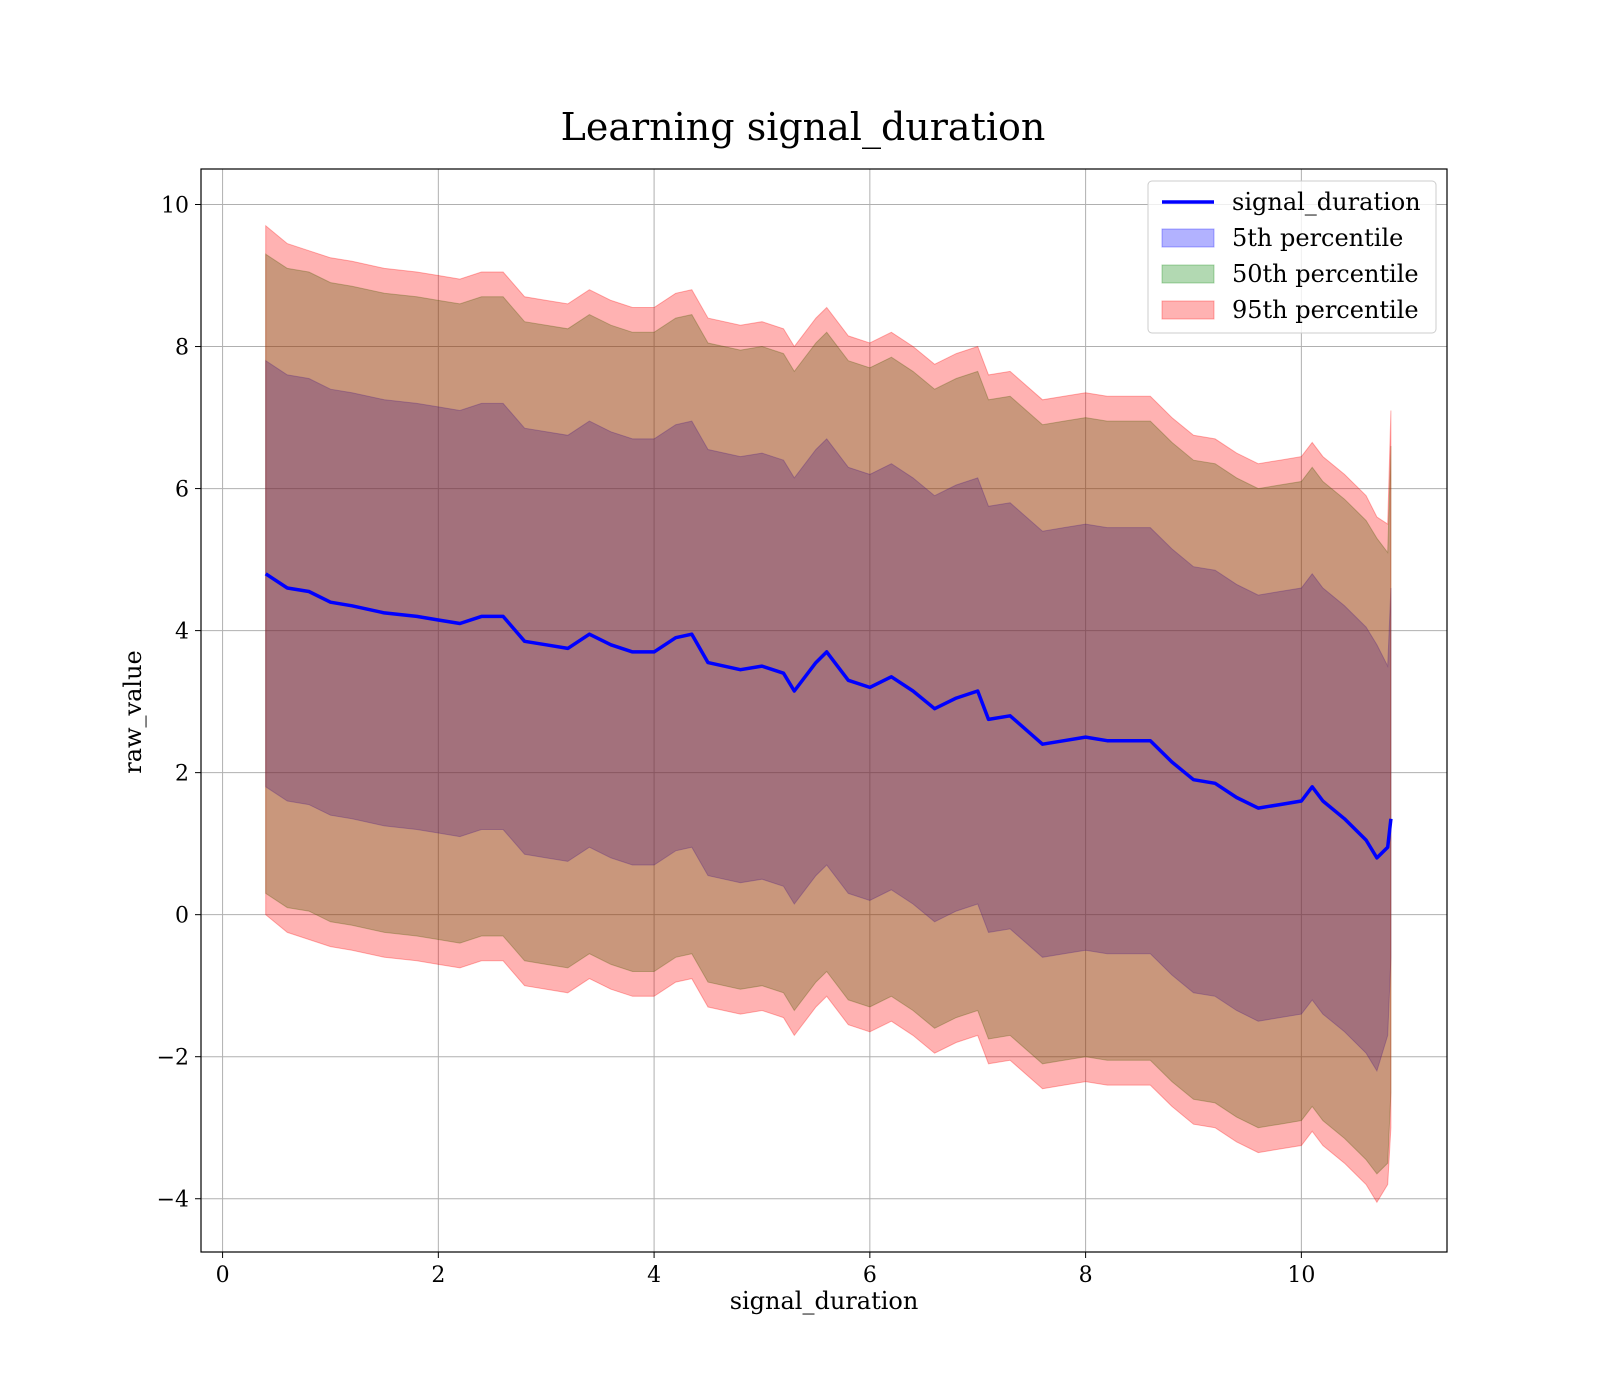  I want to click on x-tick-label: 8, so click(1086, 1275).